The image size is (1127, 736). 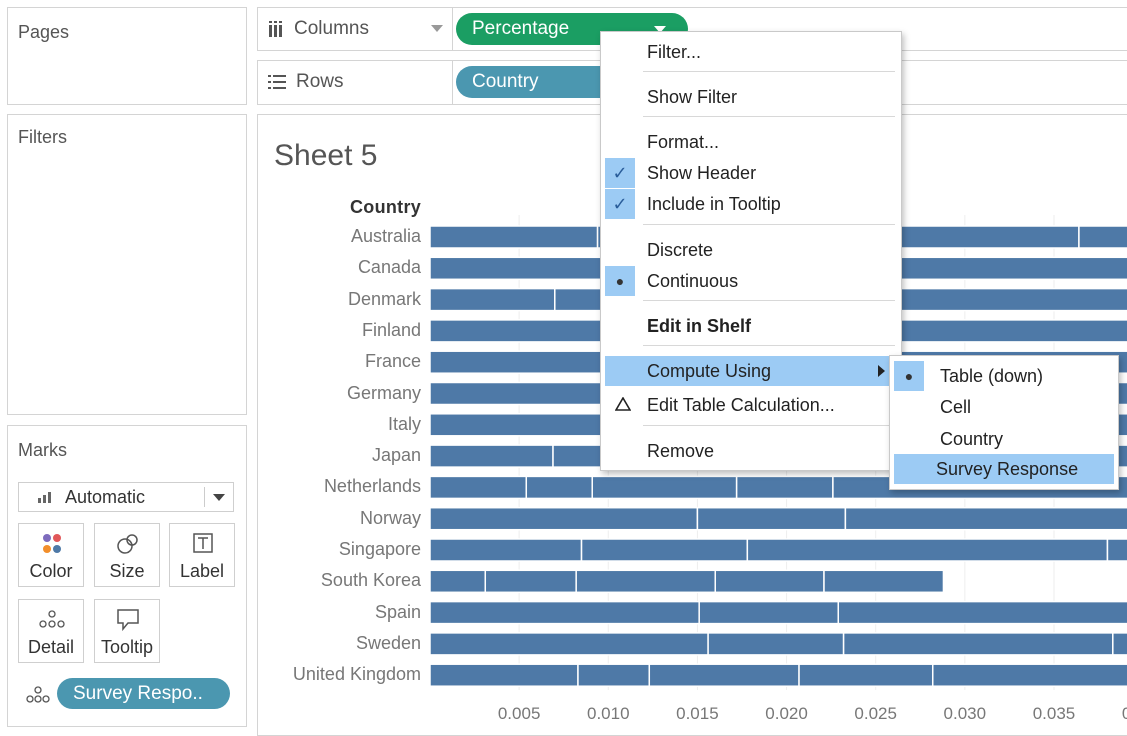 I want to click on x-tick-label: 0.005, so click(x=519, y=713).